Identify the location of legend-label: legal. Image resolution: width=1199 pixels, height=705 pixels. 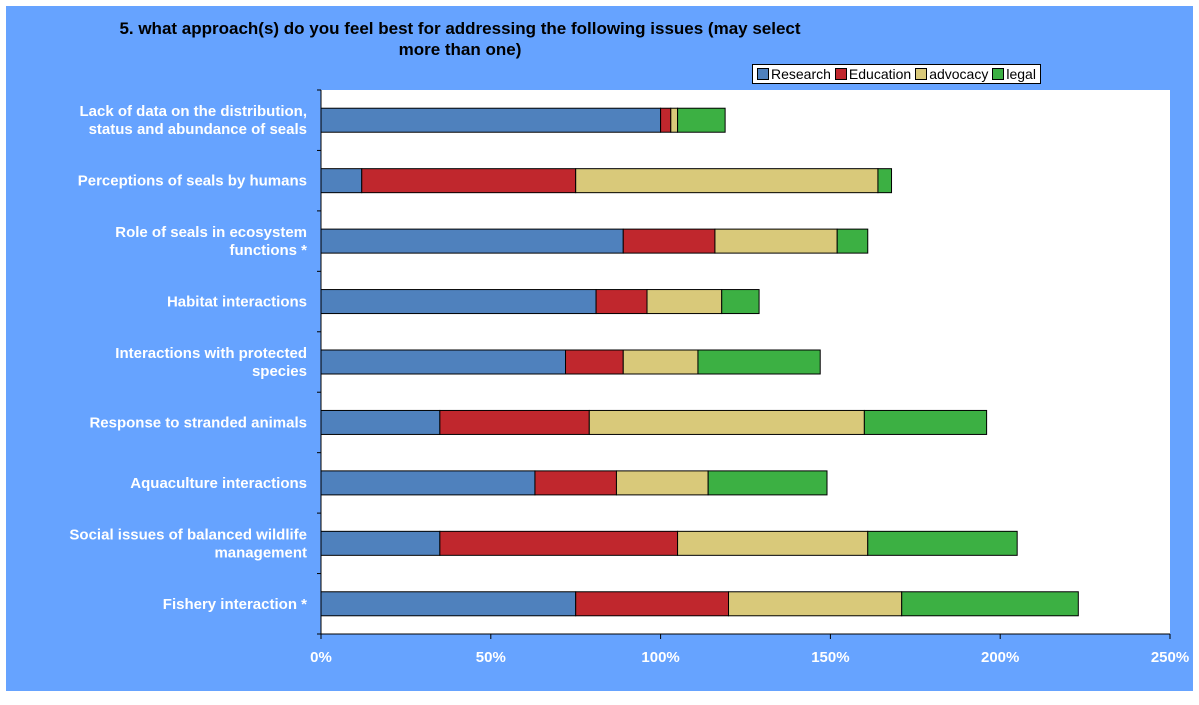
(1021, 74).